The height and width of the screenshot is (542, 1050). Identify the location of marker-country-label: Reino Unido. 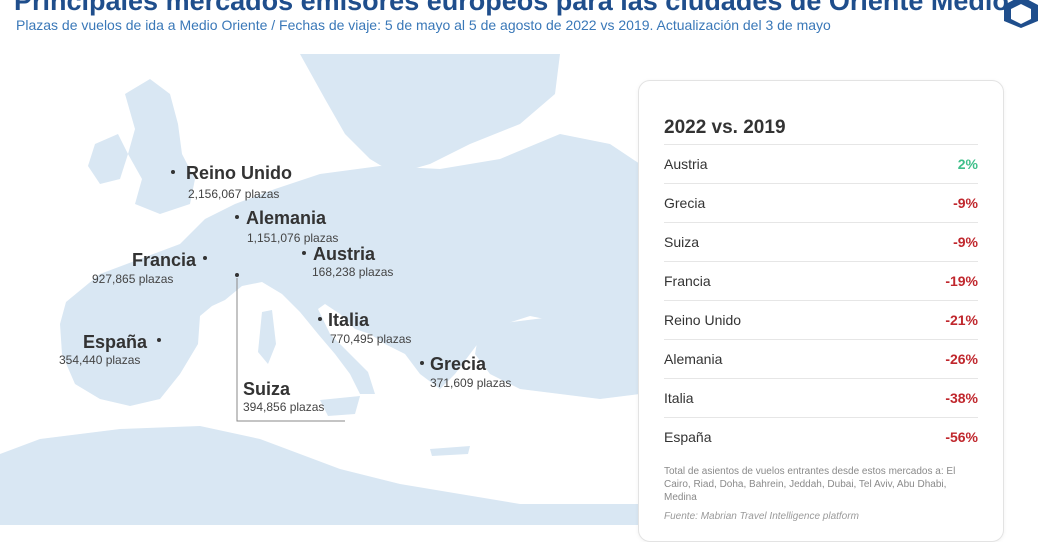
(239, 173).